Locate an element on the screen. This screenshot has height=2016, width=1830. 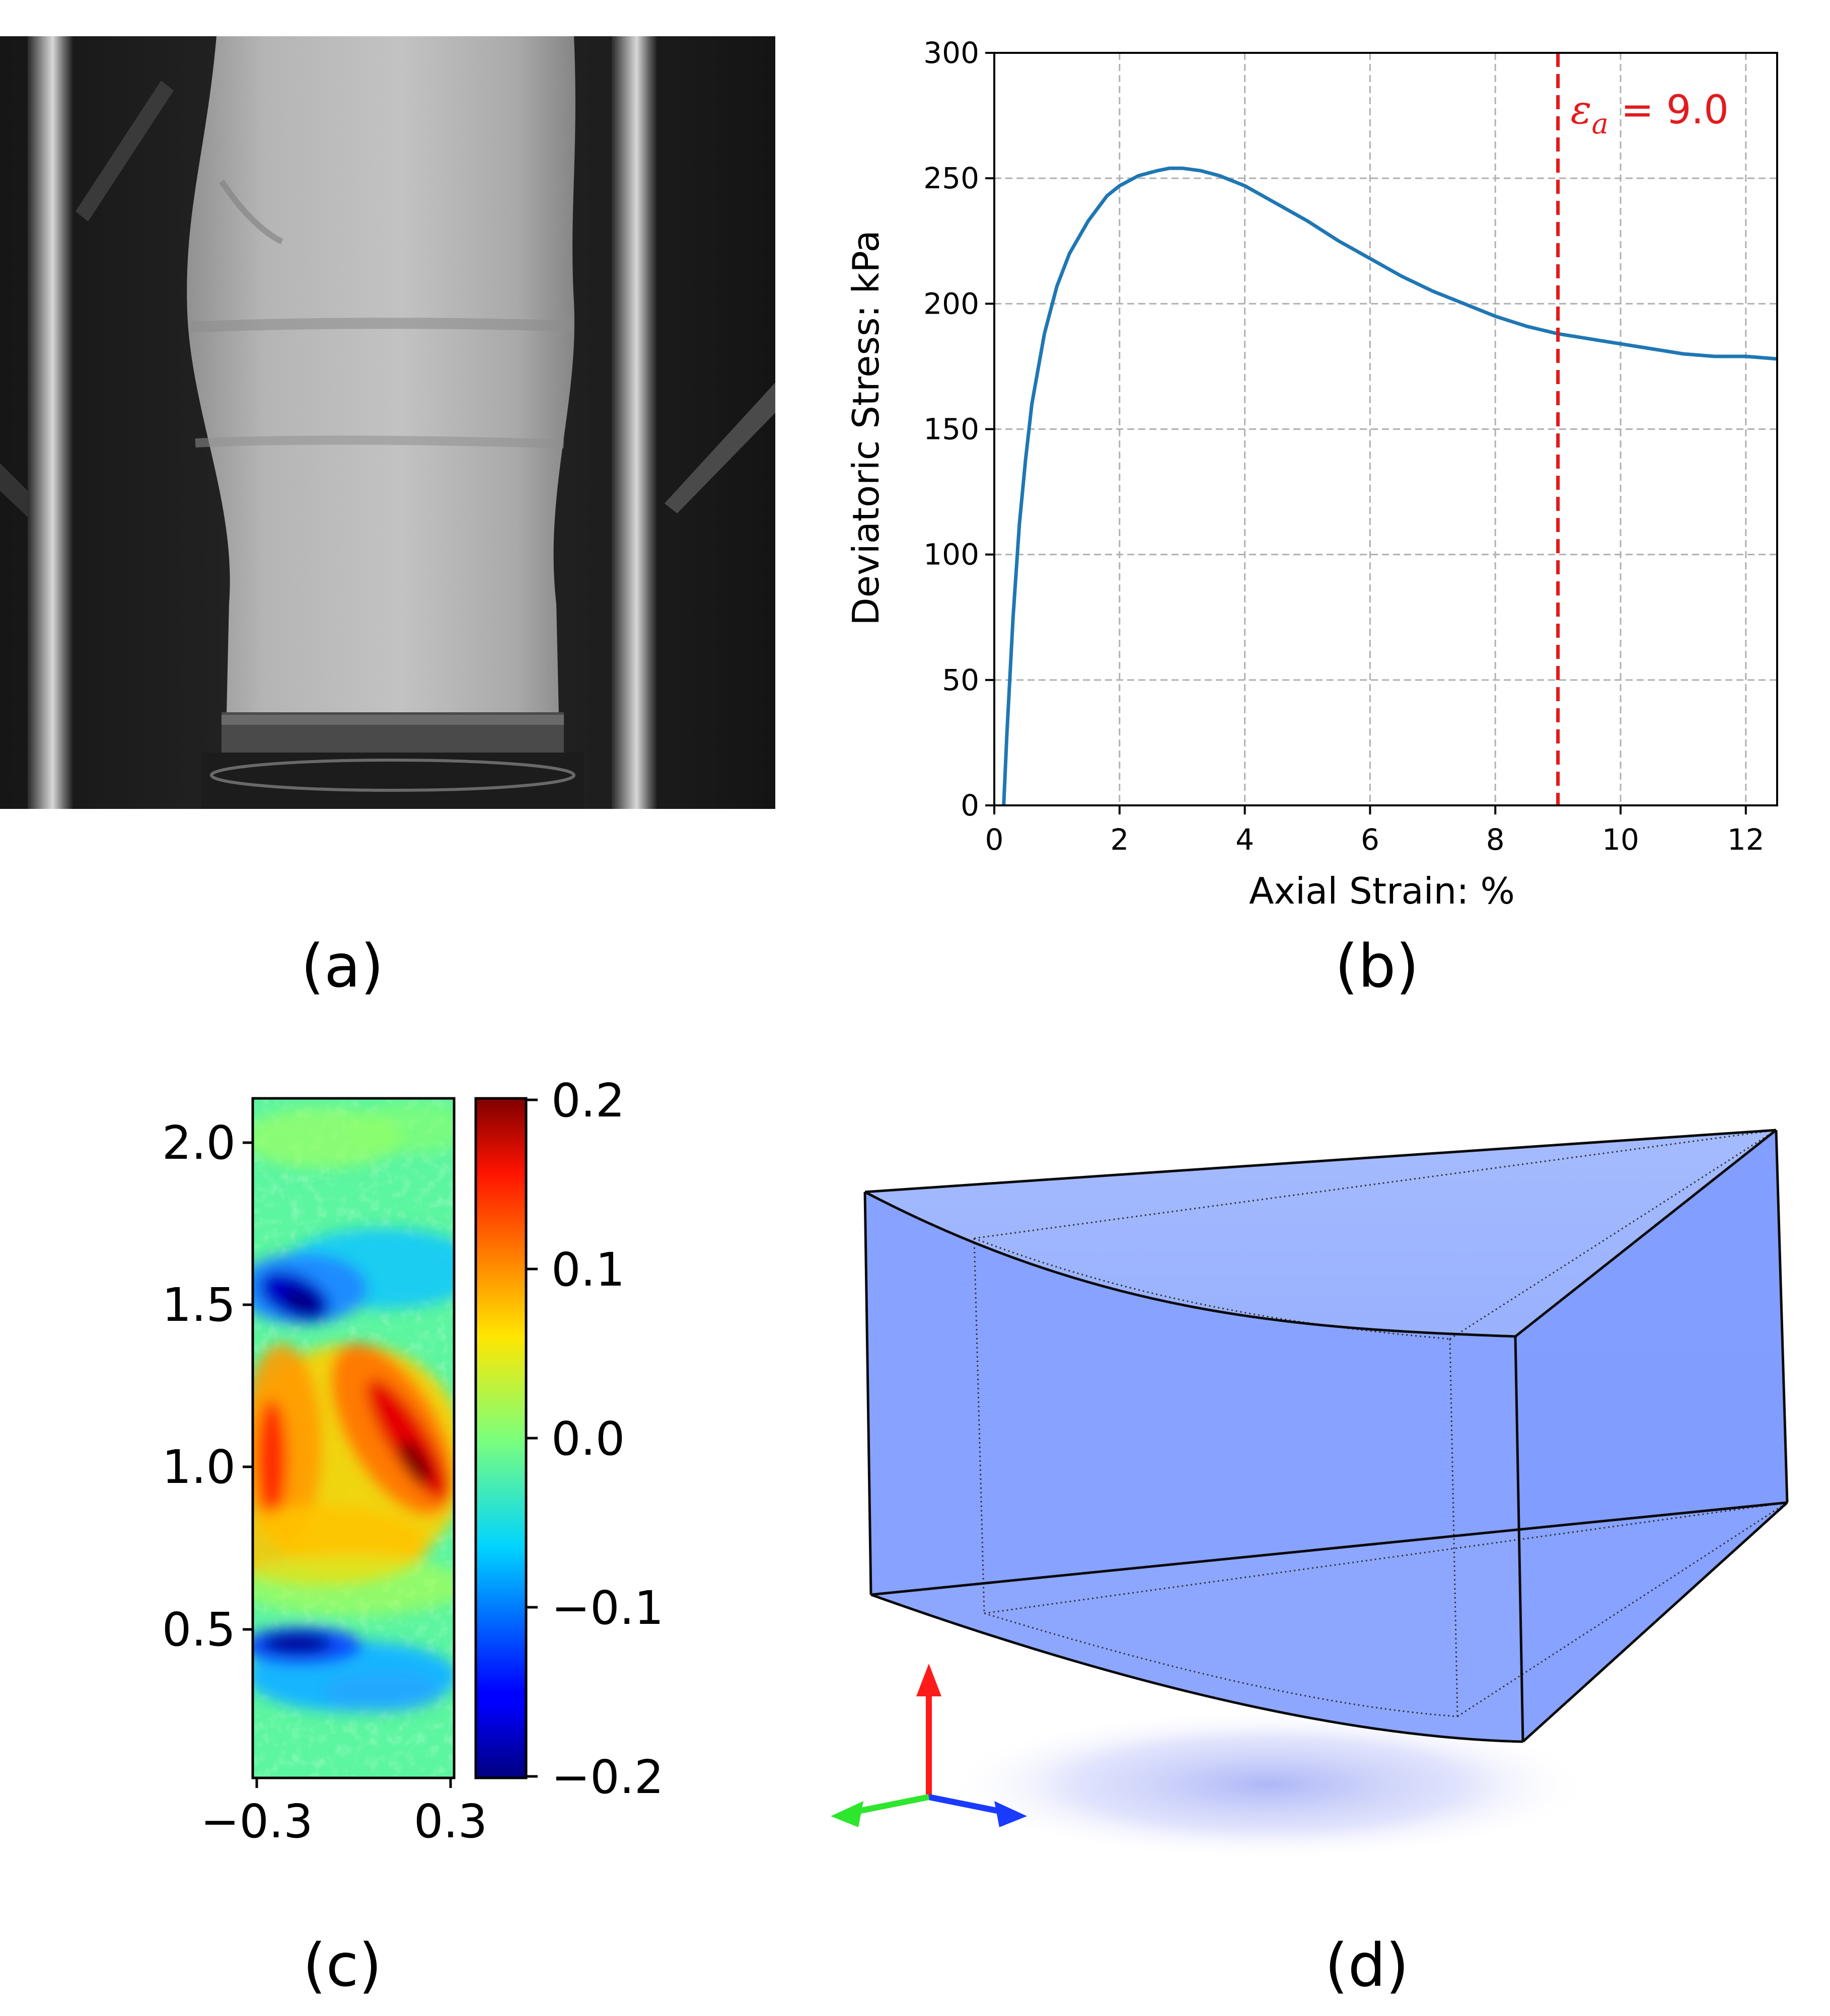
box-shadow is located at coordinates (1268, 1784).